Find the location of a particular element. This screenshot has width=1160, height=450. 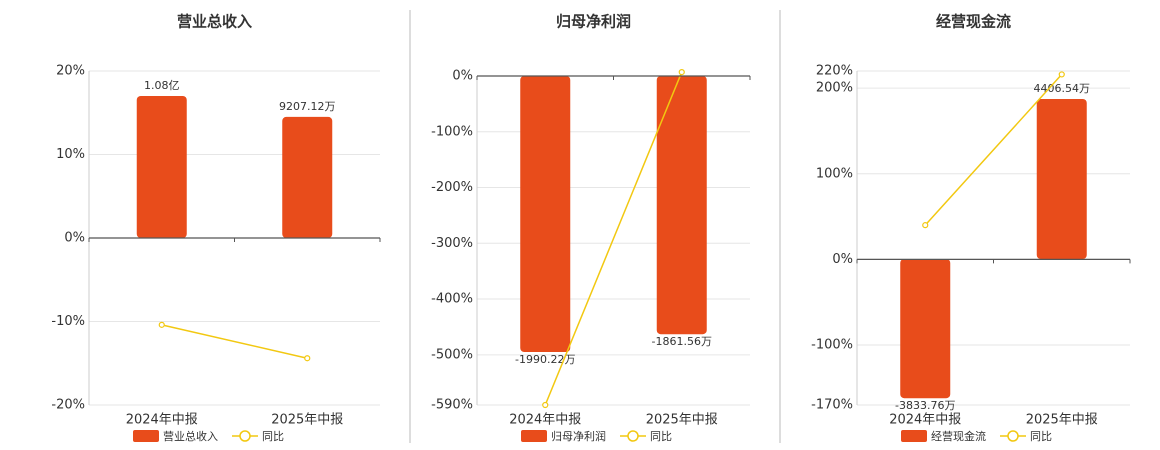

y-tick-label: -10% is located at coordinates (68, 321).